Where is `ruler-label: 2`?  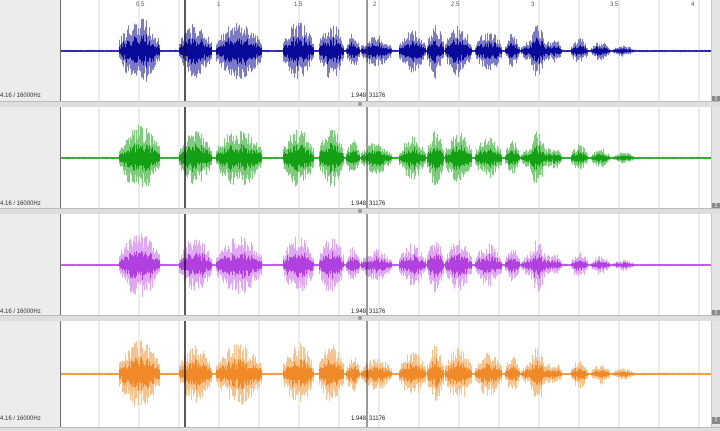 ruler-label: 2 is located at coordinates (375, 5).